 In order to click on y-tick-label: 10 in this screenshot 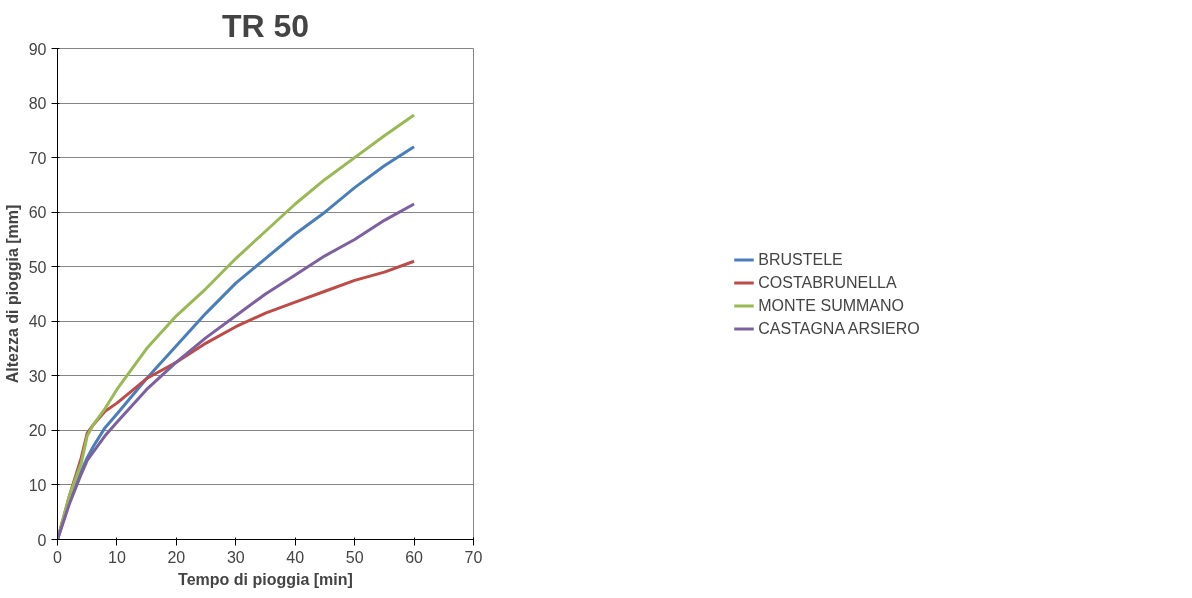, I will do `click(37, 485)`.